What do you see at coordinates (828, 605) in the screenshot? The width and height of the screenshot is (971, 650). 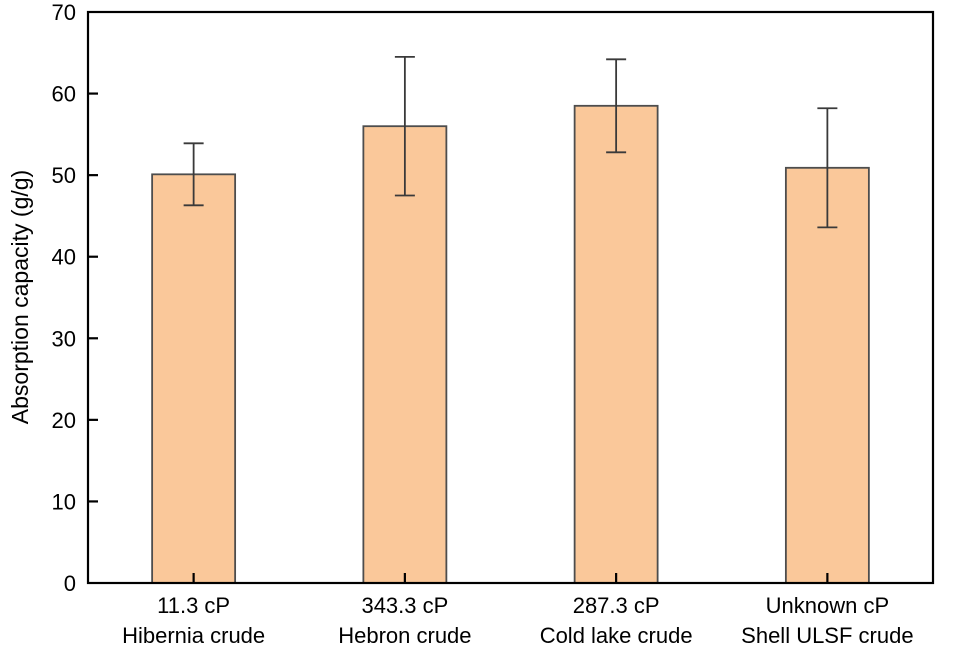 I see `category-label-viscosity: Unknown cP` at bounding box center [828, 605].